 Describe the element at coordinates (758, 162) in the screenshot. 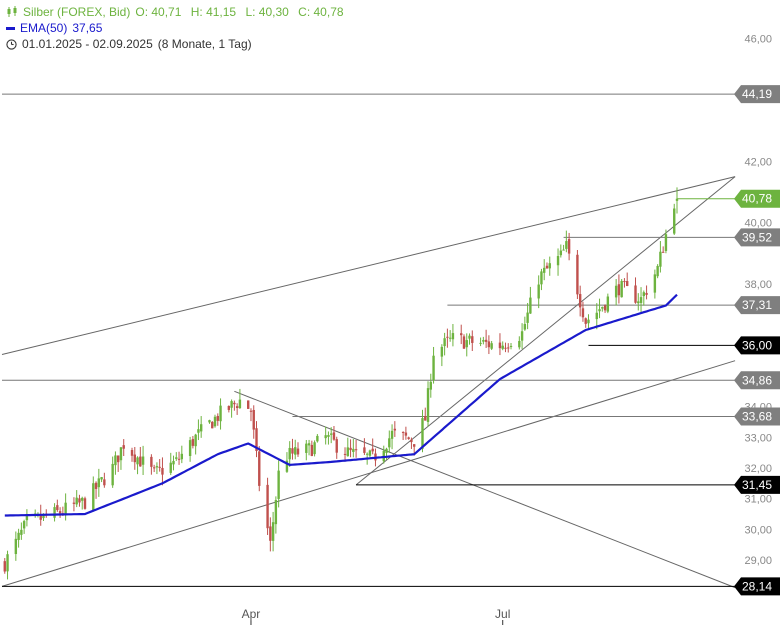

I see `y-tick-label: 42,00` at that location.